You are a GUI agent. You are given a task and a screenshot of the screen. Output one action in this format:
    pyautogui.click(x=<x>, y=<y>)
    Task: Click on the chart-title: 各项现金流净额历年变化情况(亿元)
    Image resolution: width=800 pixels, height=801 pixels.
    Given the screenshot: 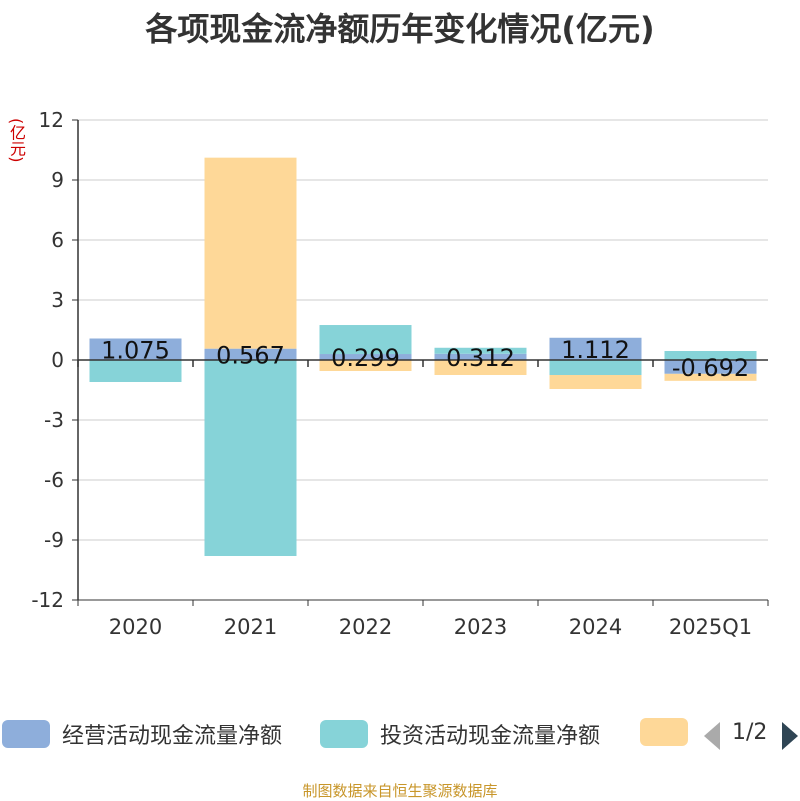 What is the action you would take?
    pyautogui.click(x=400, y=29)
    